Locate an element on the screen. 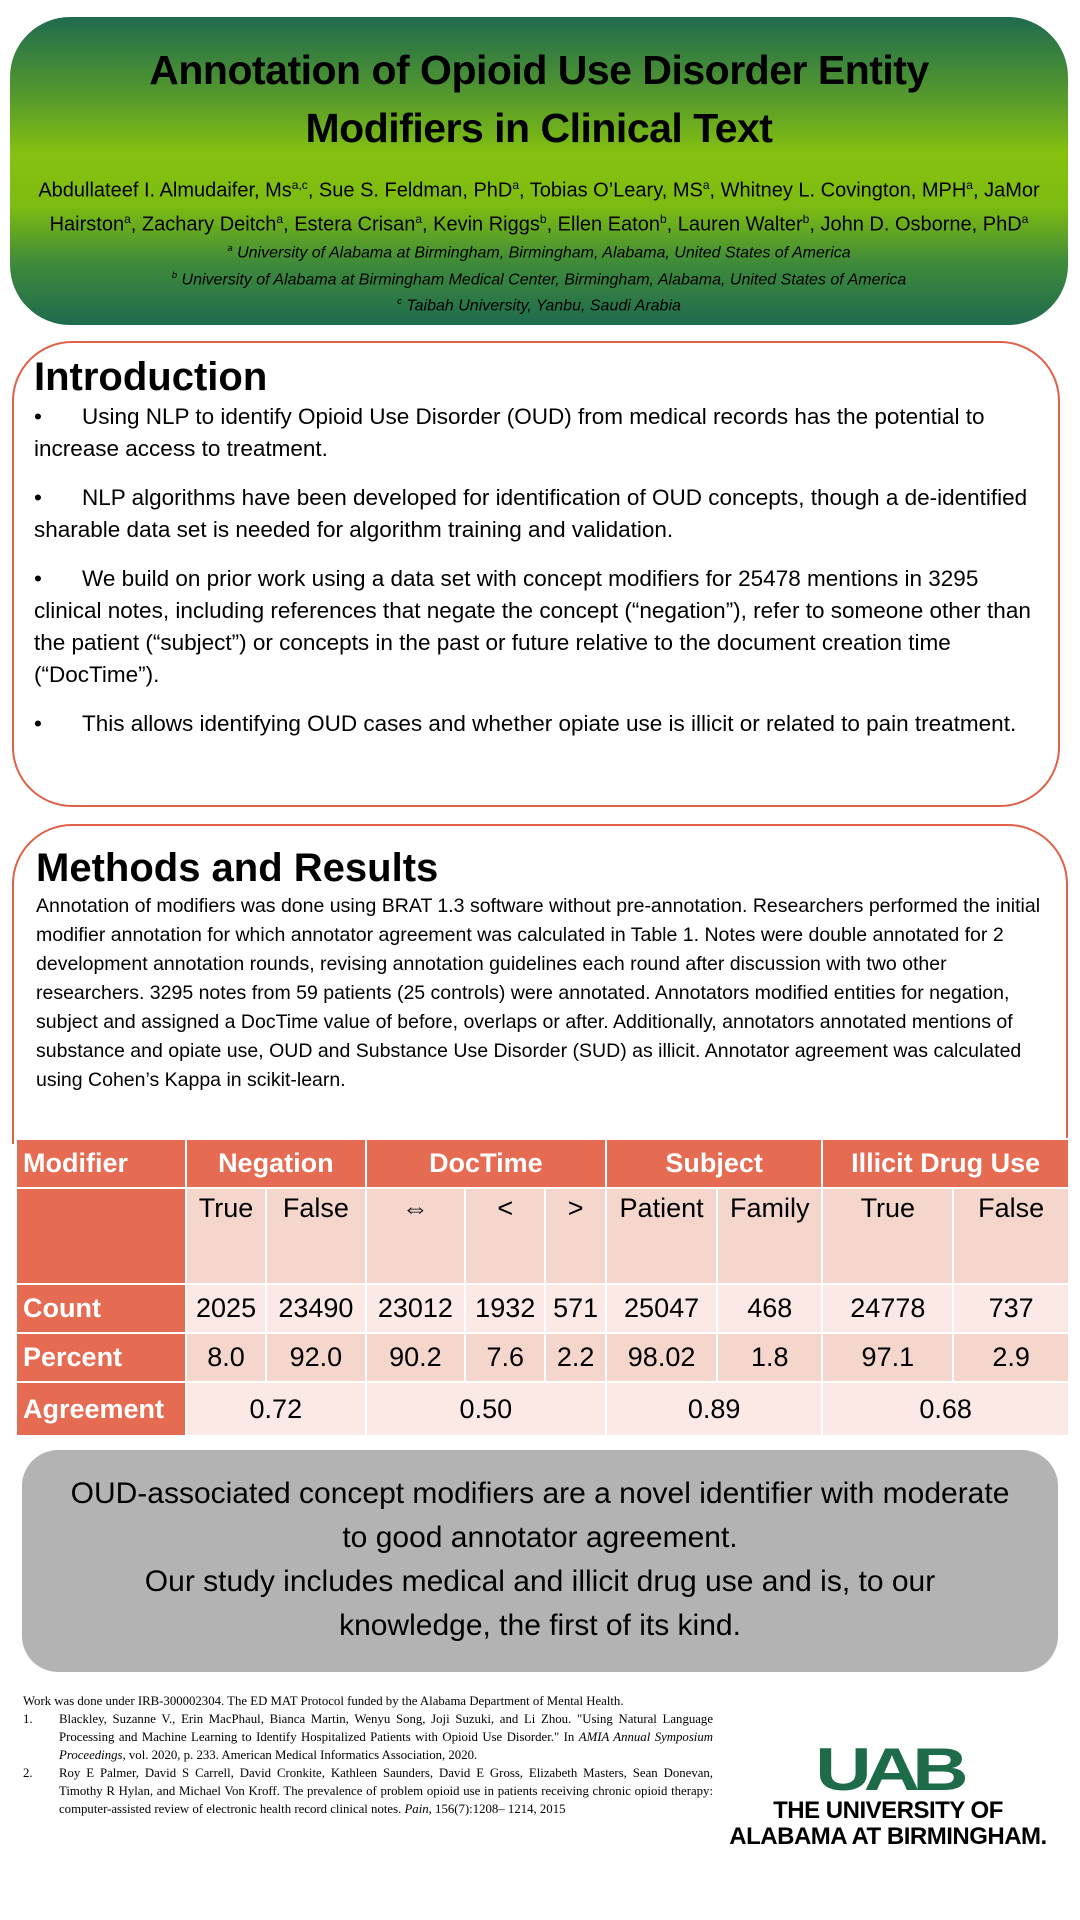  column-header: Family is located at coordinates (770, 1236).